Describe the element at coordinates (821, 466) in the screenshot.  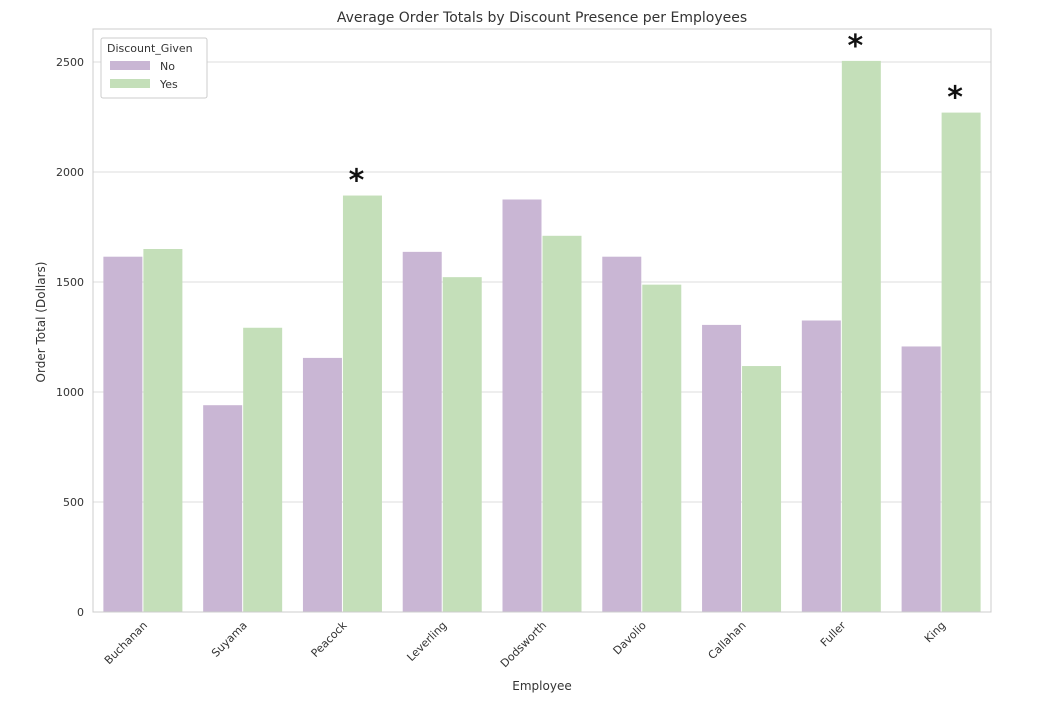
I see `bar-no-fuller` at that location.